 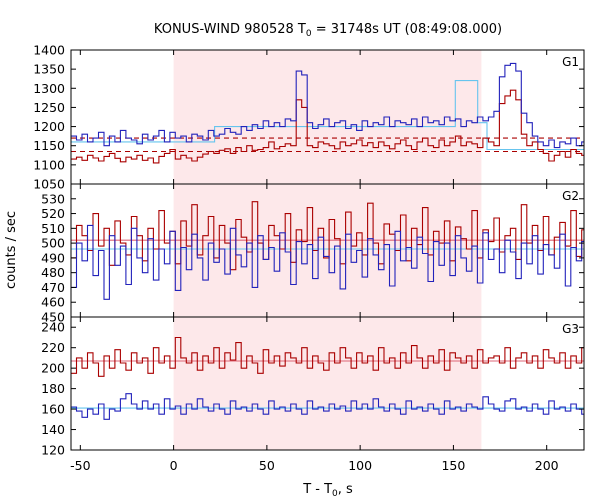 I want to click on y-tick-label: 470, so click(x=53, y=287).